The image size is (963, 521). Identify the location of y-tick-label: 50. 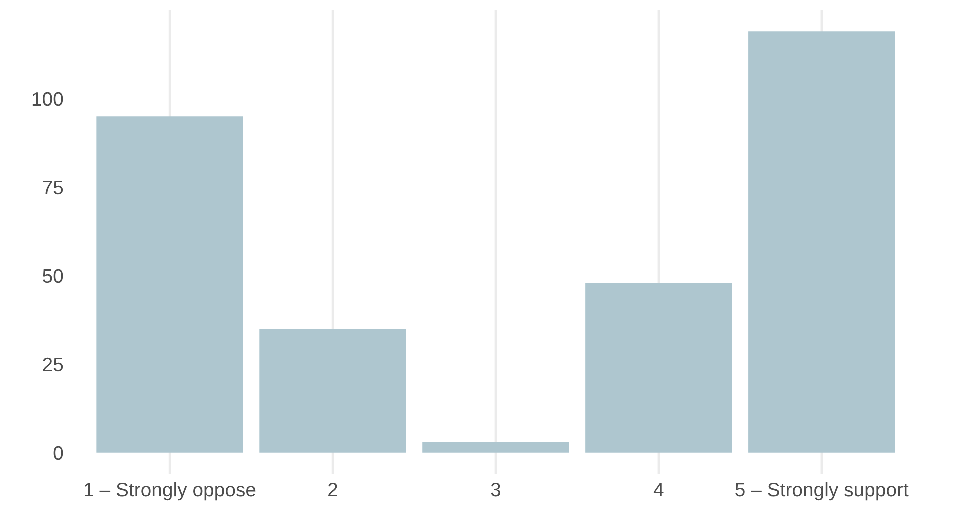
(53, 276).